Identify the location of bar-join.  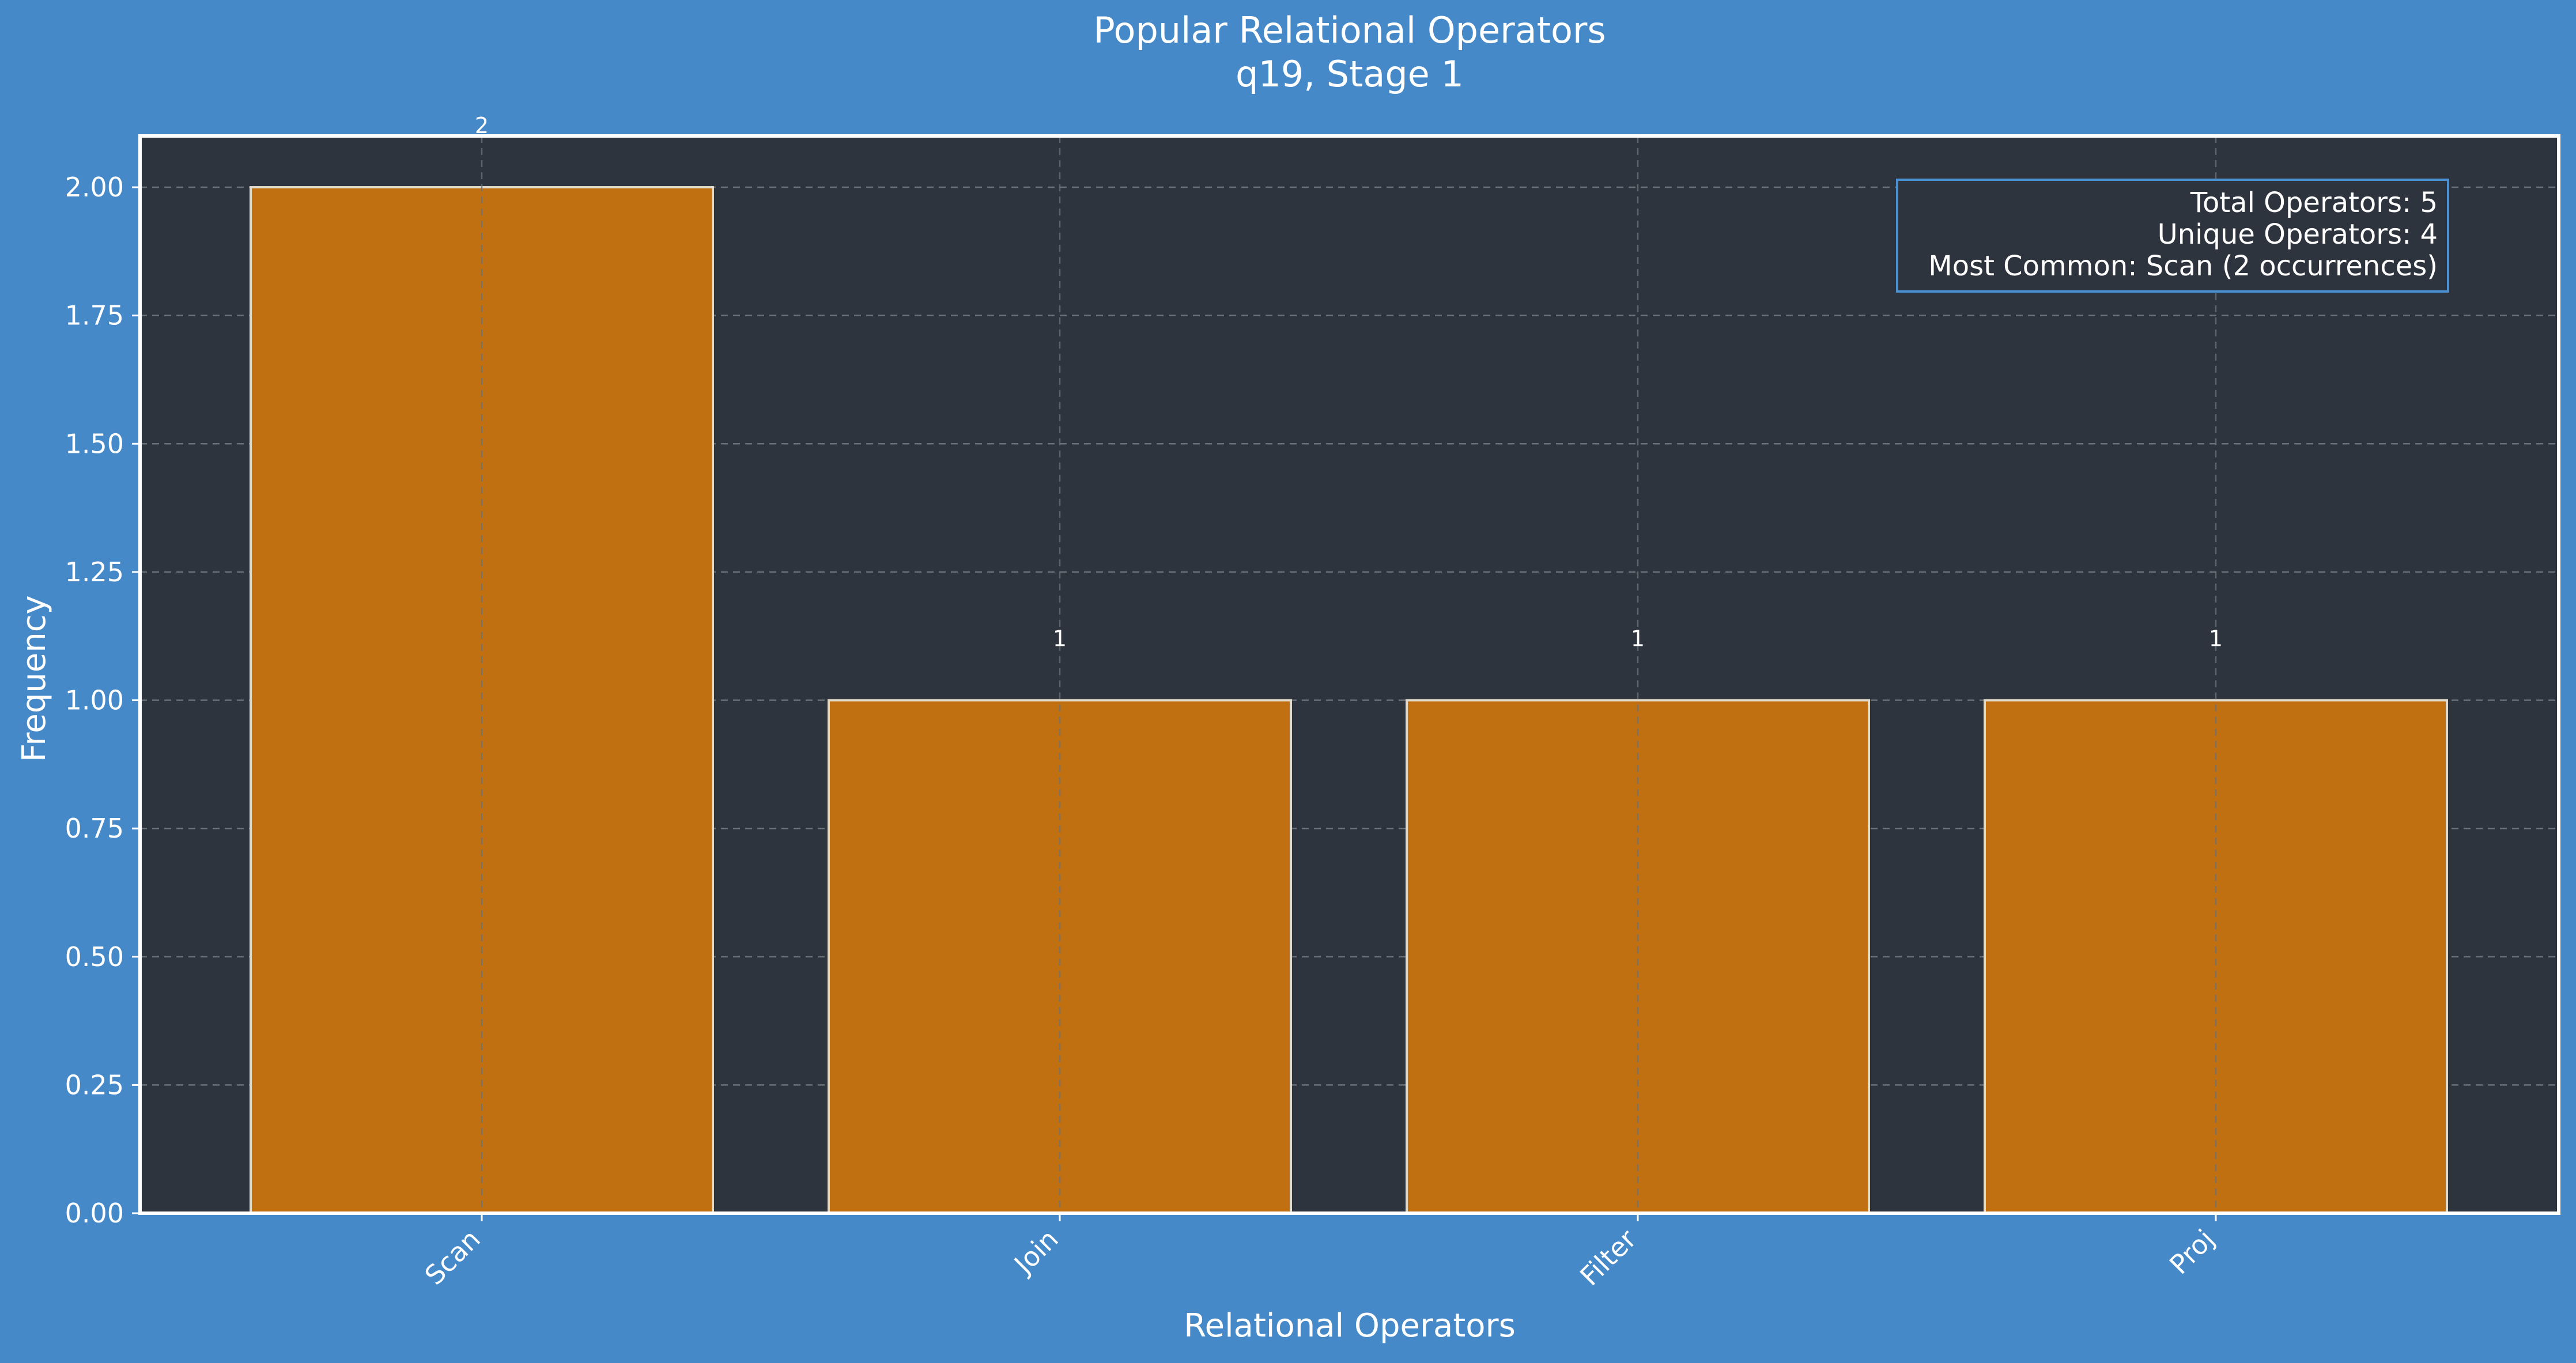
(1060, 956).